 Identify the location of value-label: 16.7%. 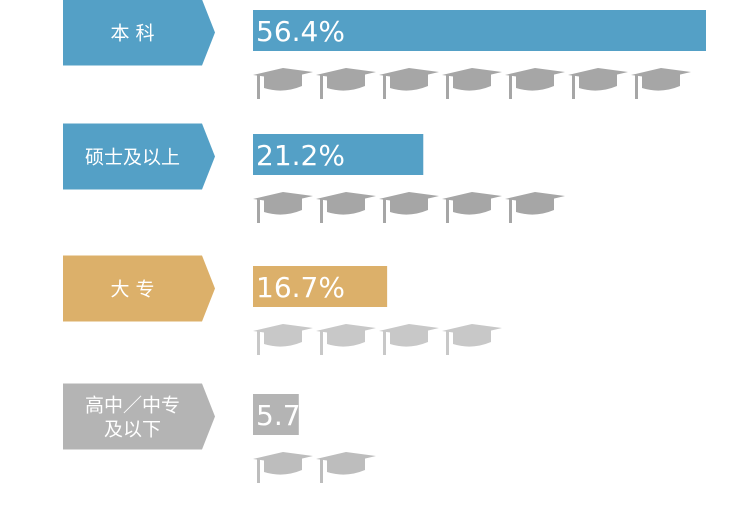
(300, 287).